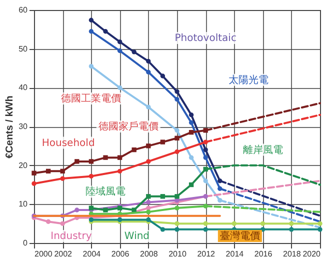 This screenshot has height=262, width=333. Describe the element at coordinates (235, 254) in the screenshot. I see `x-tick-label: 2014` at that location.